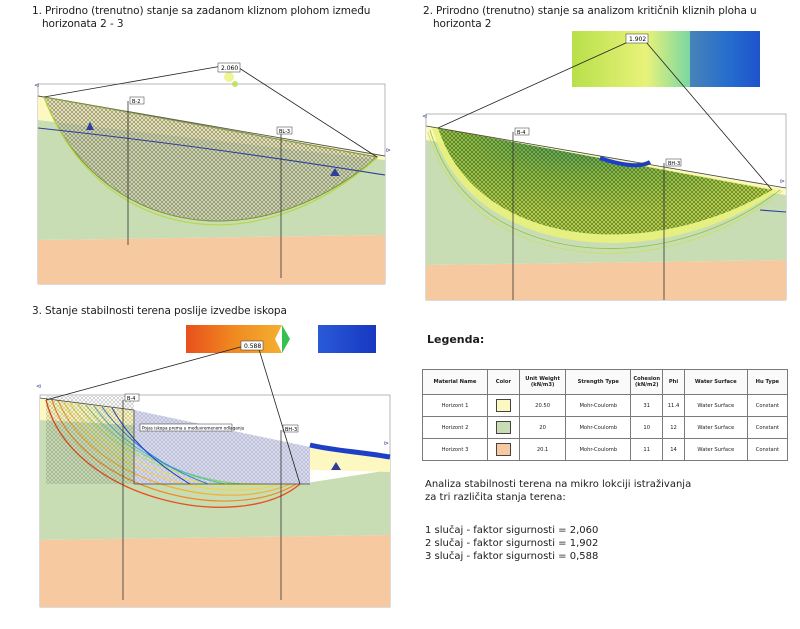 This screenshot has height=629, width=800. What do you see at coordinates (625, 162) in the screenshot?
I see `panel-2-critical-zone` at bounding box center [625, 162].